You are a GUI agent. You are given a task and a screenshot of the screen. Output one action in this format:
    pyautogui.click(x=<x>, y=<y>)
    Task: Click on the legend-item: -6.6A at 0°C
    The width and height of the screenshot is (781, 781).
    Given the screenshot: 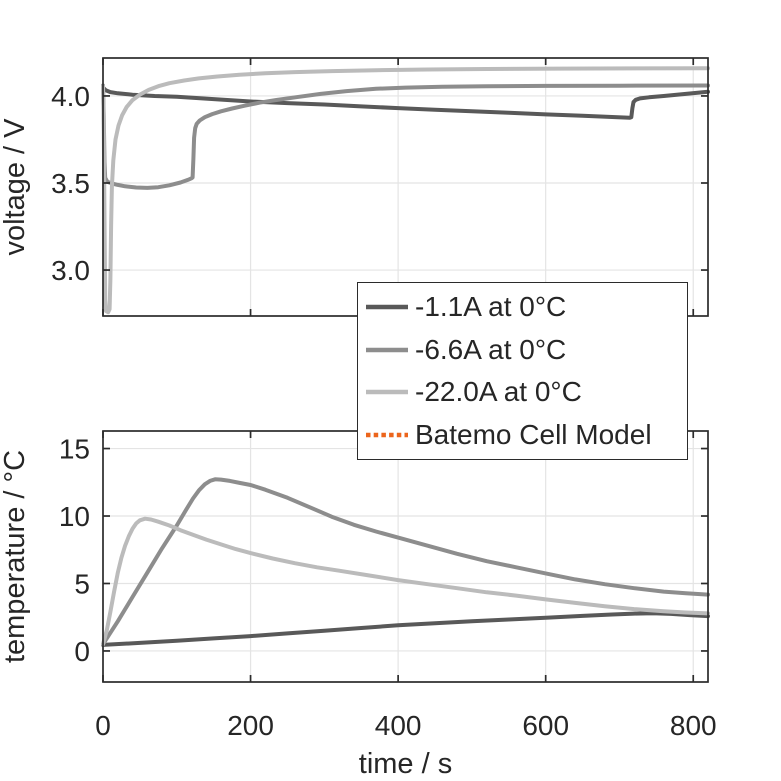 What is the action you would take?
    pyautogui.click(x=524, y=349)
    